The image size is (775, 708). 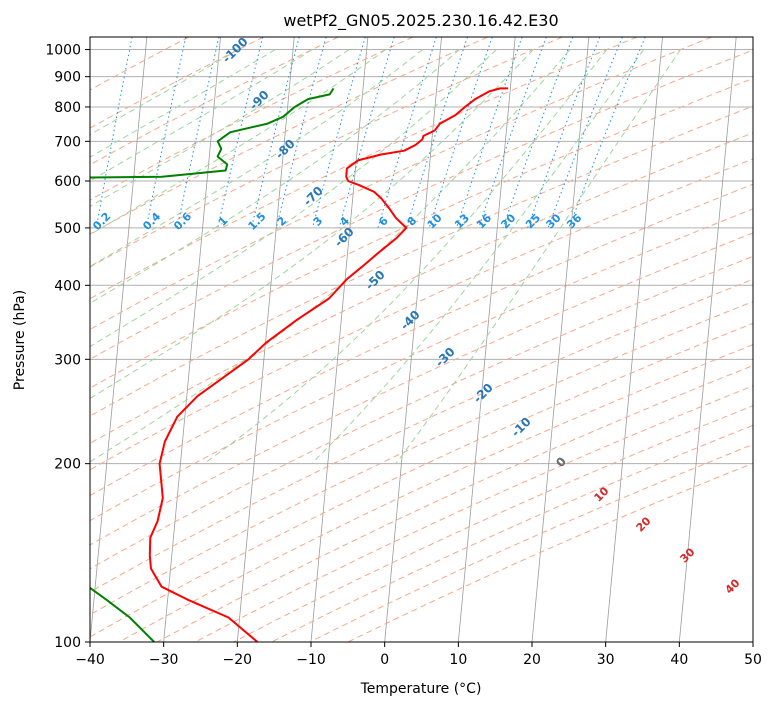 I want to click on x-tick-label: 20, so click(x=532, y=660).